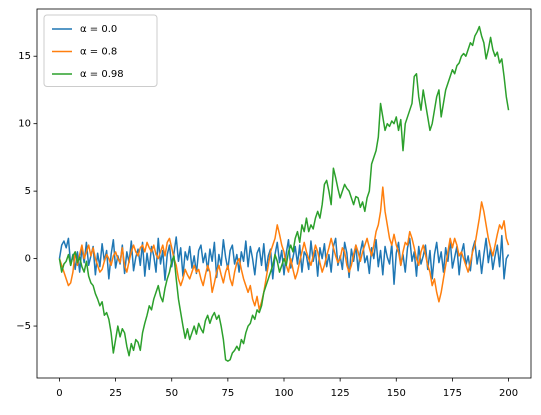 This screenshot has height=415, width=541. What do you see at coordinates (508, 393) in the screenshot?
I see `x-tick-label: 200` at bounding box center [508, 393].